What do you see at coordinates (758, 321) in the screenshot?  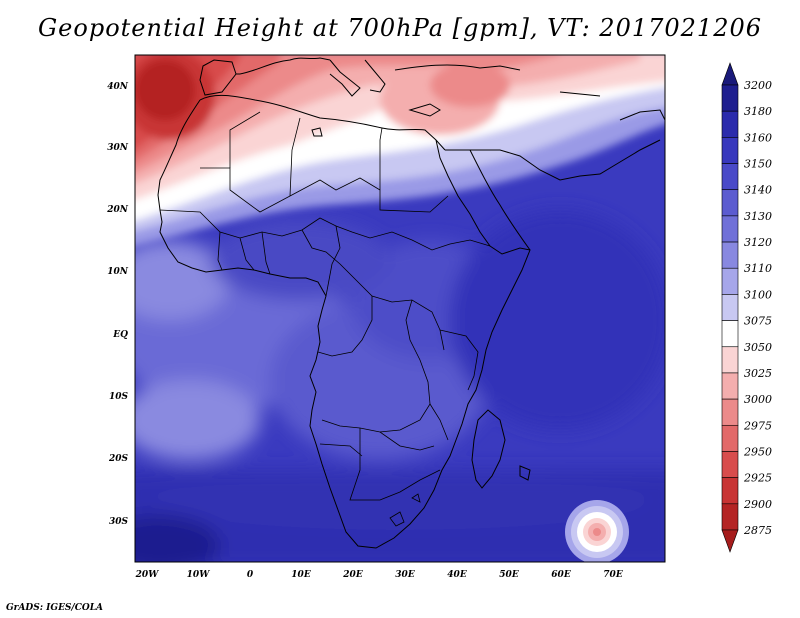 I see `colorbar-label: 3075` at bounding box center [758, 321].